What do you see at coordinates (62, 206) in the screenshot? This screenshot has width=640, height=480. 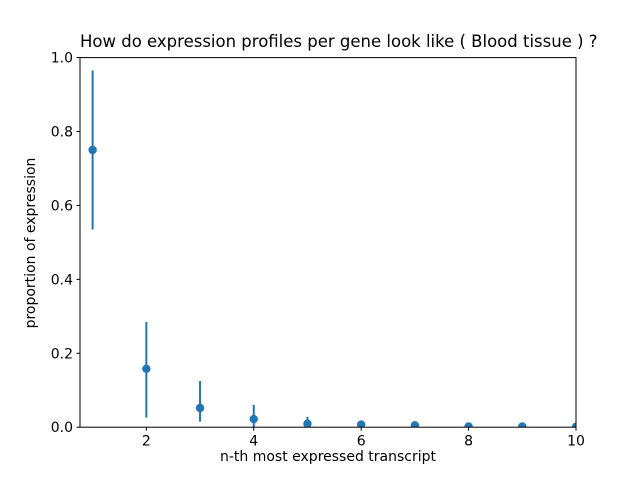 I see `y-tick-label: 0.6` at bounding box center [62, 206].